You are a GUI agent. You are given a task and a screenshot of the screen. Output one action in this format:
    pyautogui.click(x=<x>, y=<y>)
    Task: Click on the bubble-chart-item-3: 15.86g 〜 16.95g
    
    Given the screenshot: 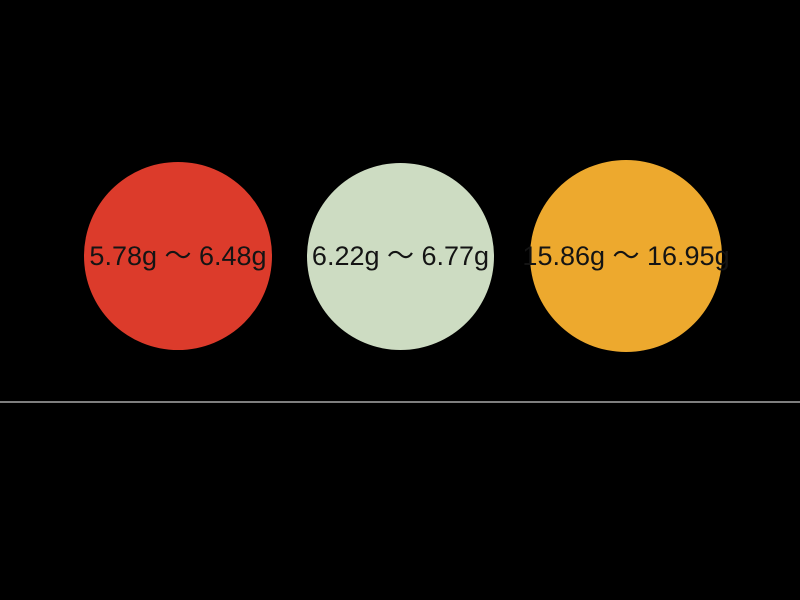 What is the action you would take?
    pyautogui.click(x=626, y=256)
    